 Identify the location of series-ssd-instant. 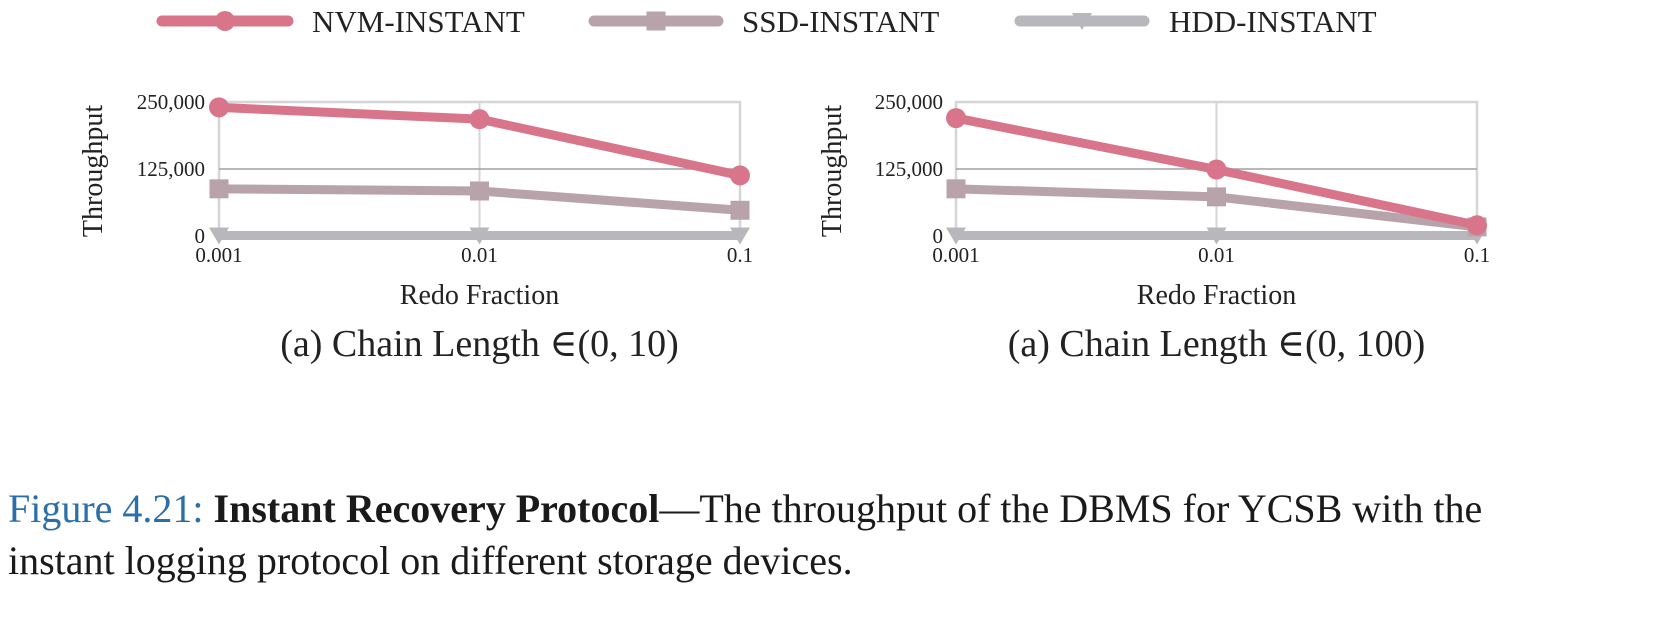
(479, 199).